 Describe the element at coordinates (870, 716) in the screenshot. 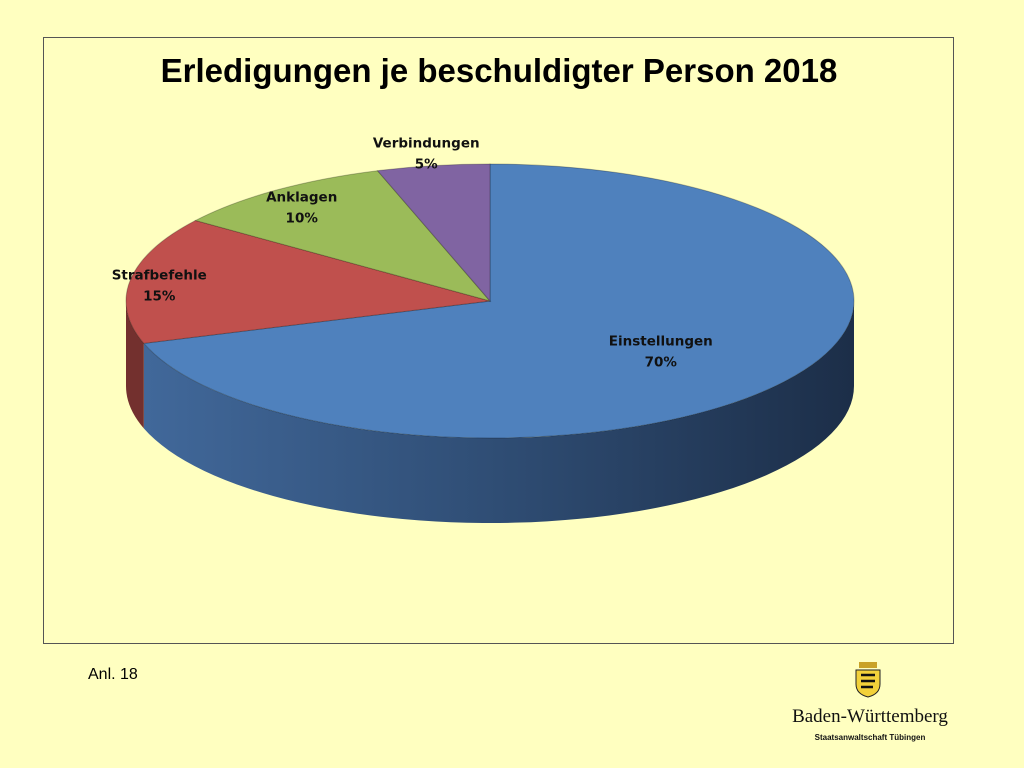

I see `state-name: Baden-Württemberg` at that location.